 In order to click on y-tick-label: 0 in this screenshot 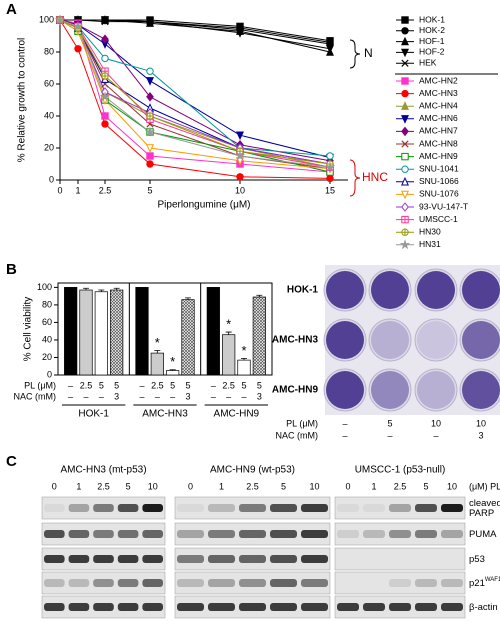, I will do `click(49, 374)`.